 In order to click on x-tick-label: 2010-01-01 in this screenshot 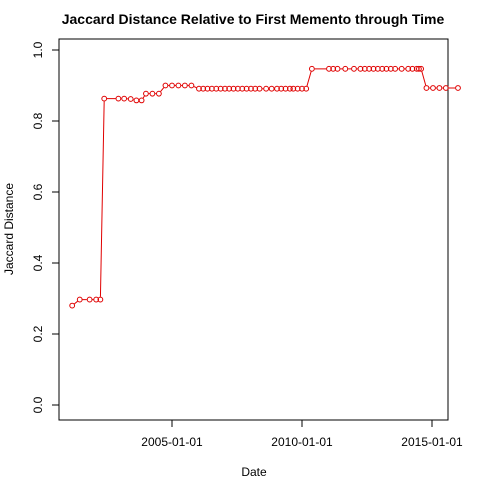, I will do `click(302, 442)`.